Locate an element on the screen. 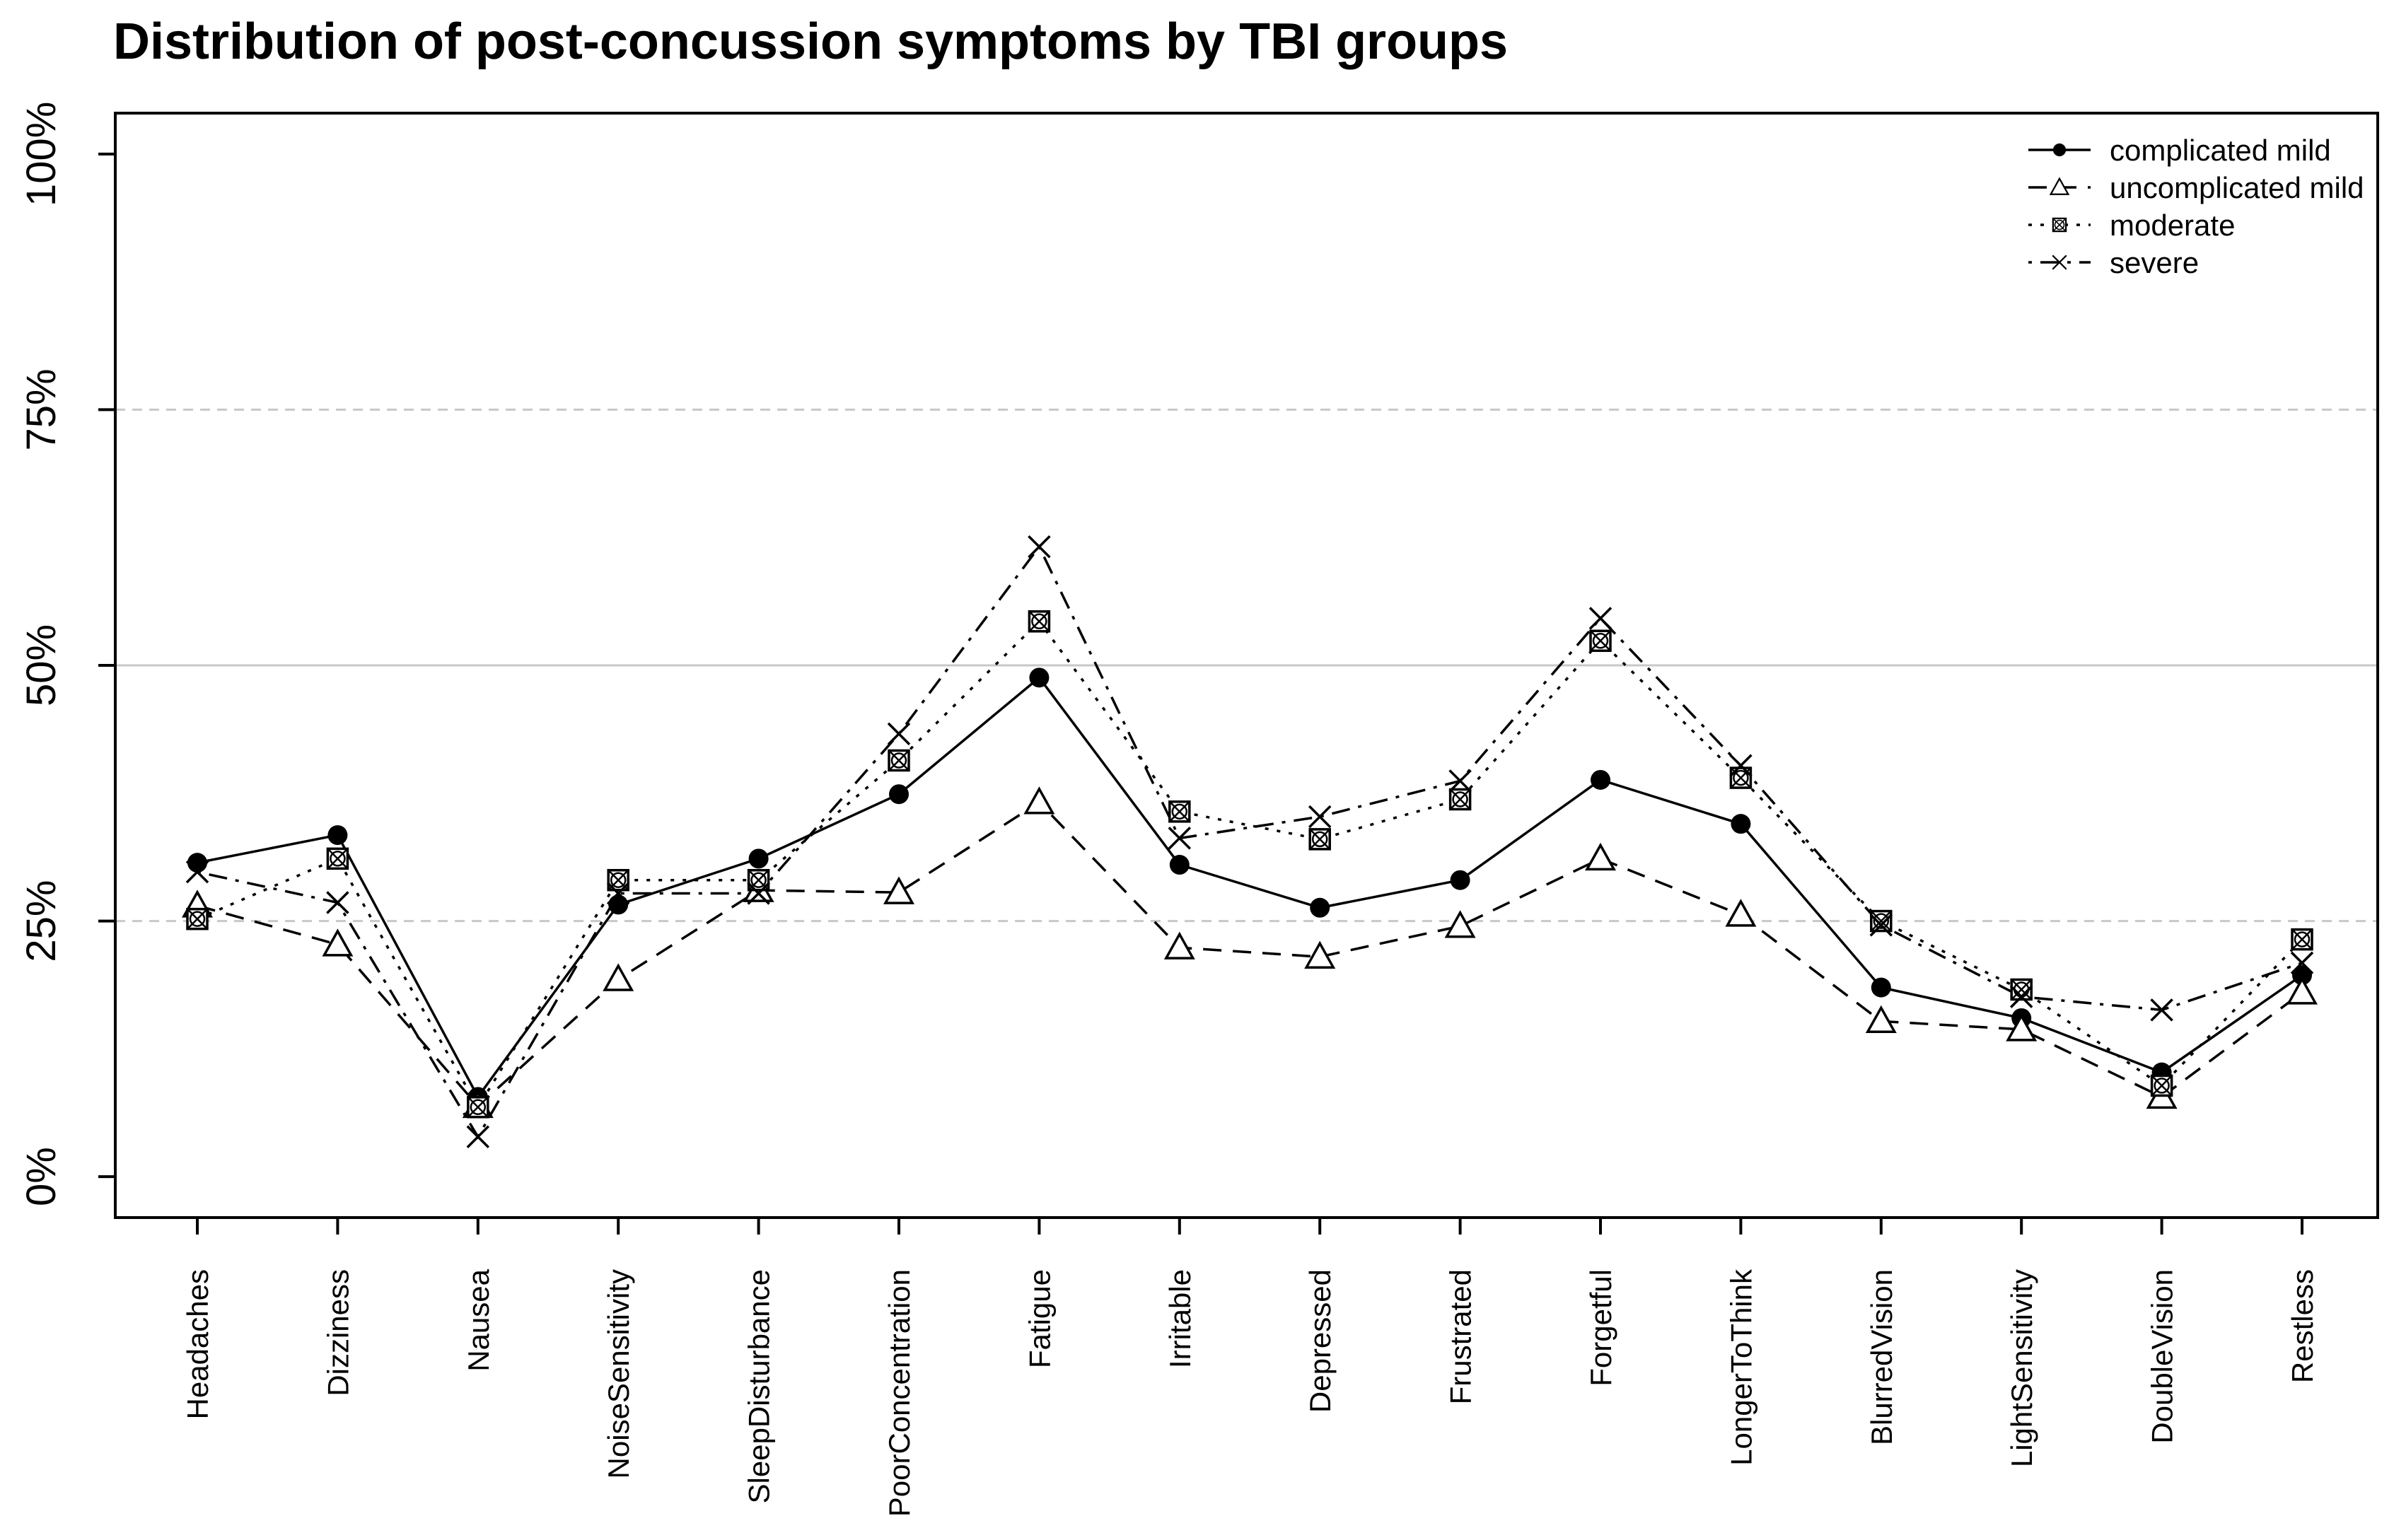  x-tick-label: LongerToThink is located at coordinates (1740, 1367).